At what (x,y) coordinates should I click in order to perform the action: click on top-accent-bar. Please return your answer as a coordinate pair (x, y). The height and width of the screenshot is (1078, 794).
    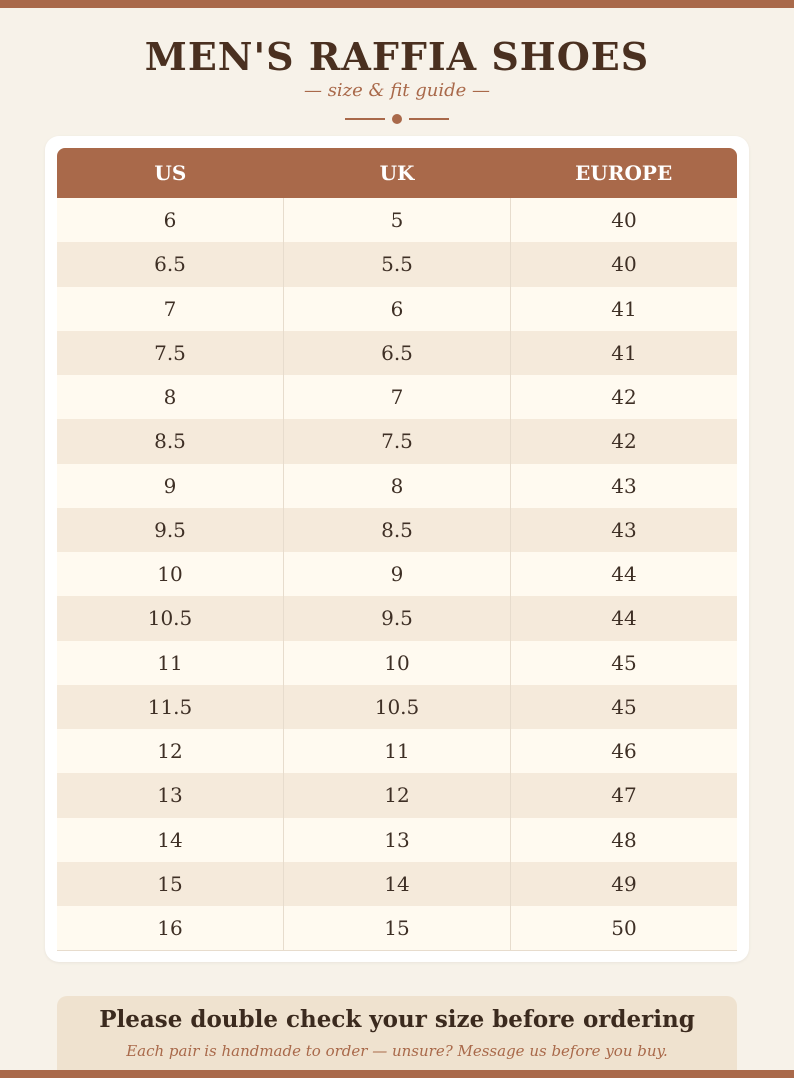
    Looking at the image, I should click on (397, 4).